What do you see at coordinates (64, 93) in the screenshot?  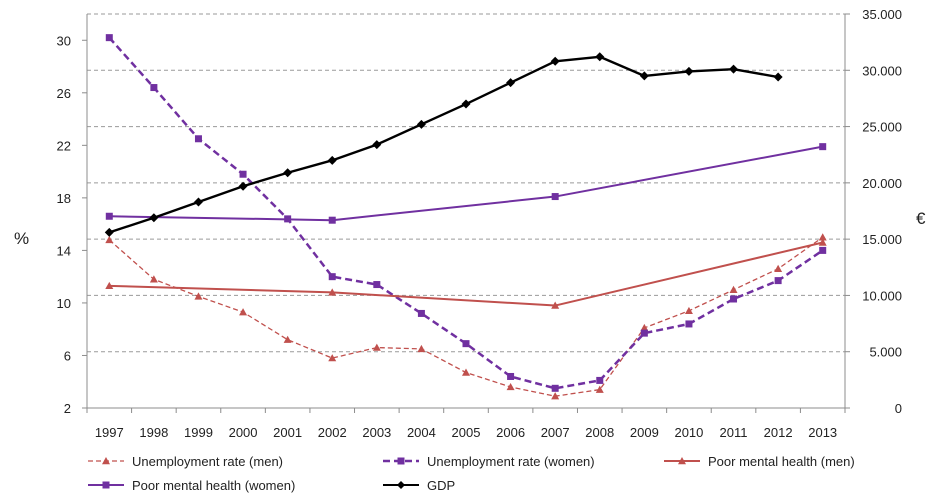 I see `y-axis-left-tick-label: 26` at bounding box center [64, 93].